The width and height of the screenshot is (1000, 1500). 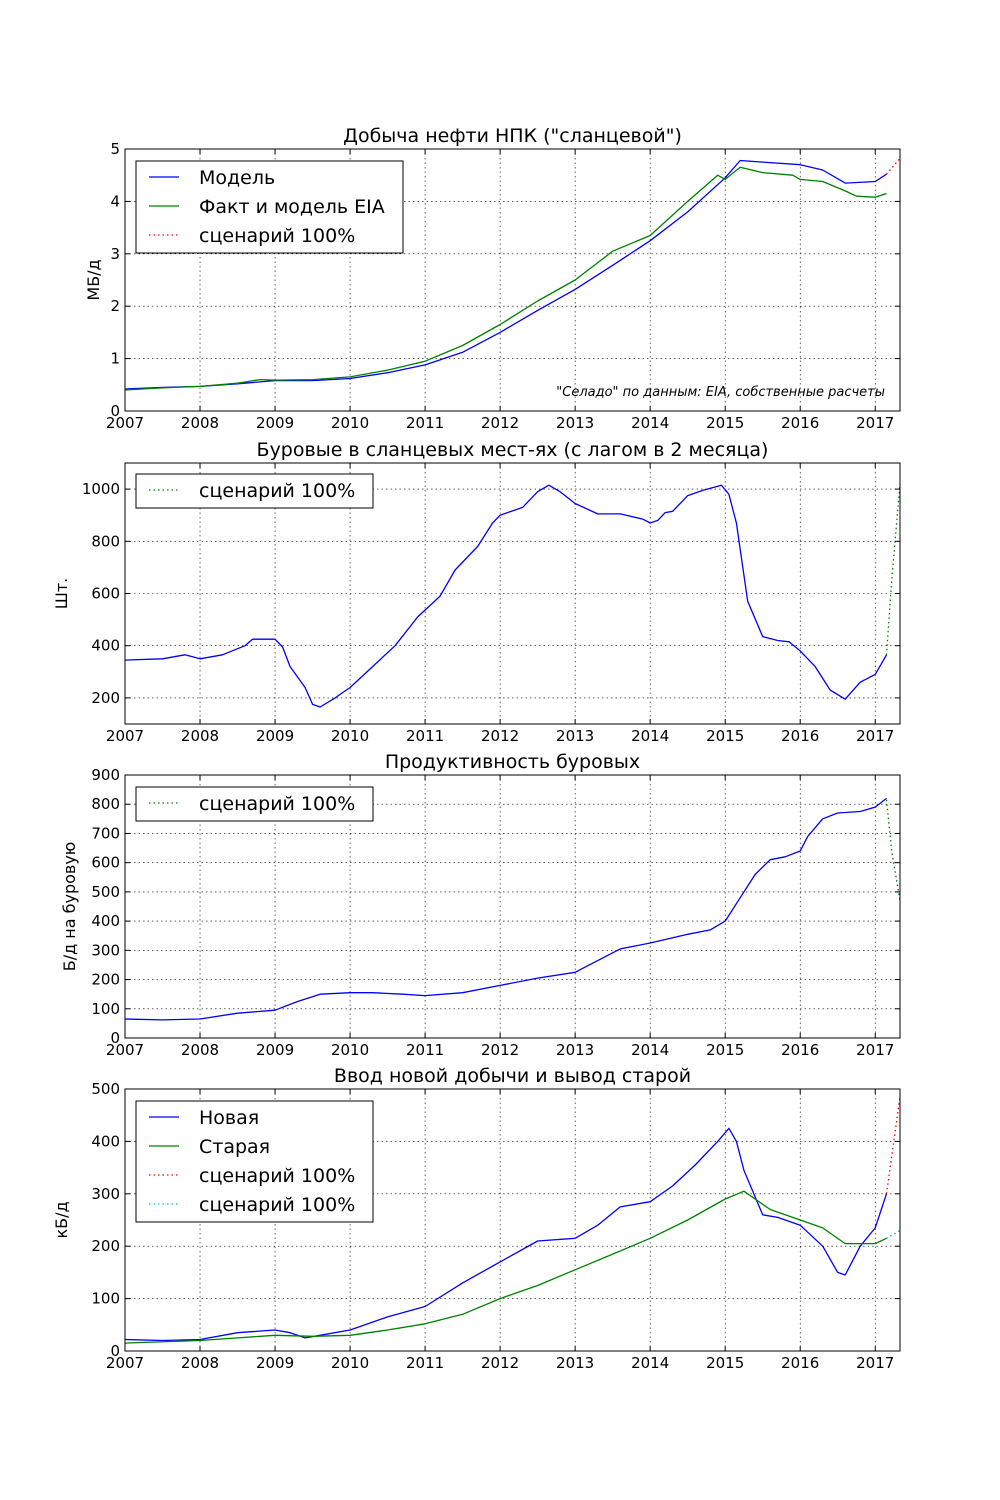 I want to click on chart-title: Продуктивность буровых, so click(x=512, y=762).